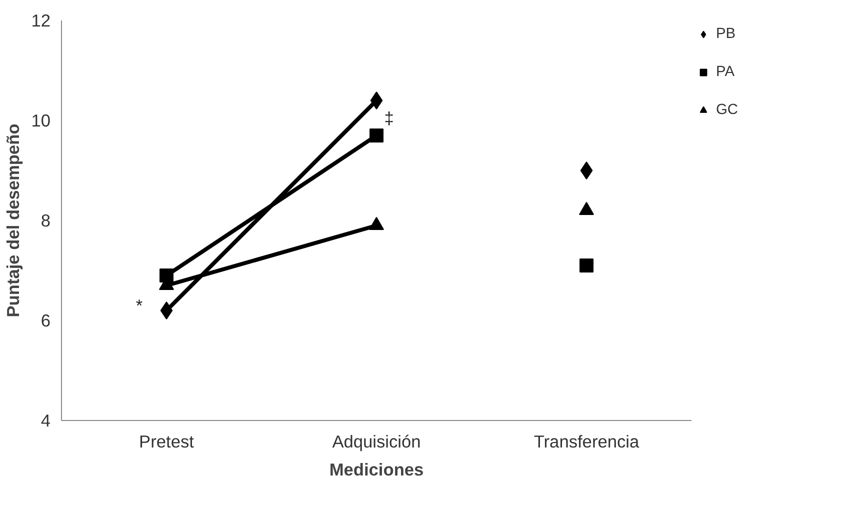  I want to click on x-tick-label: Pretest, so click(166, 442).